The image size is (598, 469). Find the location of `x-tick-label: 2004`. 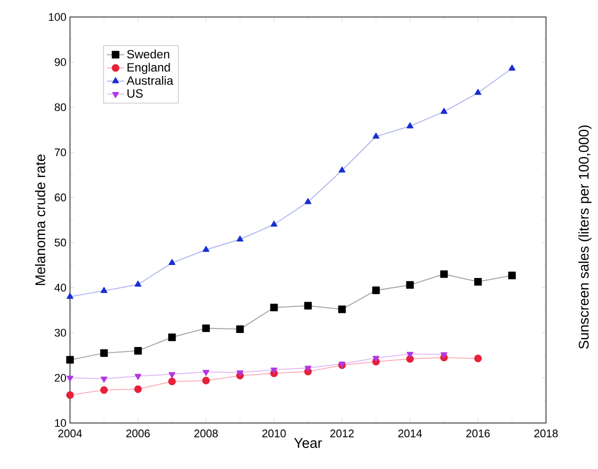

x-tick-label: 2004 is located at coordinates (70, 434).